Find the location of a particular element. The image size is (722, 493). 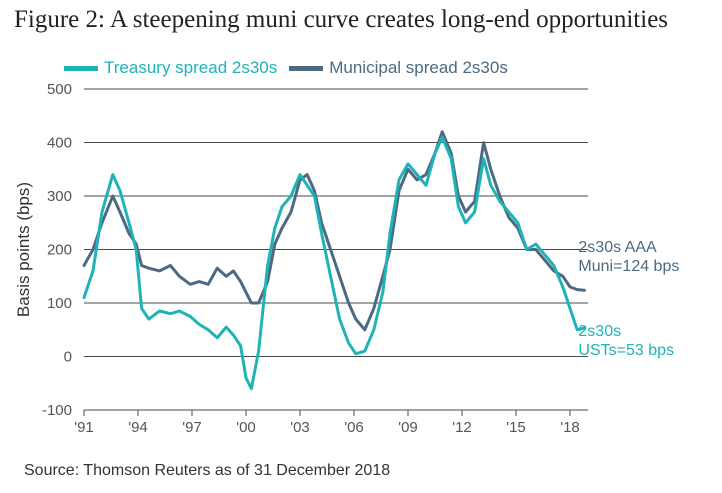

x-tick-label: '09 is located at coordinates (408, 427).